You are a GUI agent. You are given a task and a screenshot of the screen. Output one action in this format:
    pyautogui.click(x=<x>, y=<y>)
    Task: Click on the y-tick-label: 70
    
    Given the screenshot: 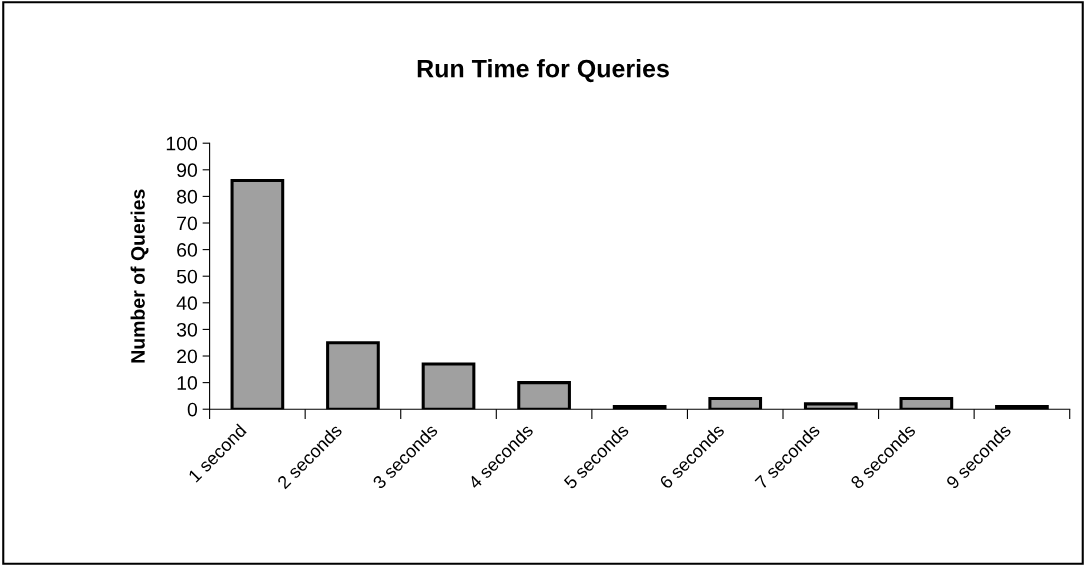 What is the action you would take?
    pyautogui.click(x=187, y=223)
    